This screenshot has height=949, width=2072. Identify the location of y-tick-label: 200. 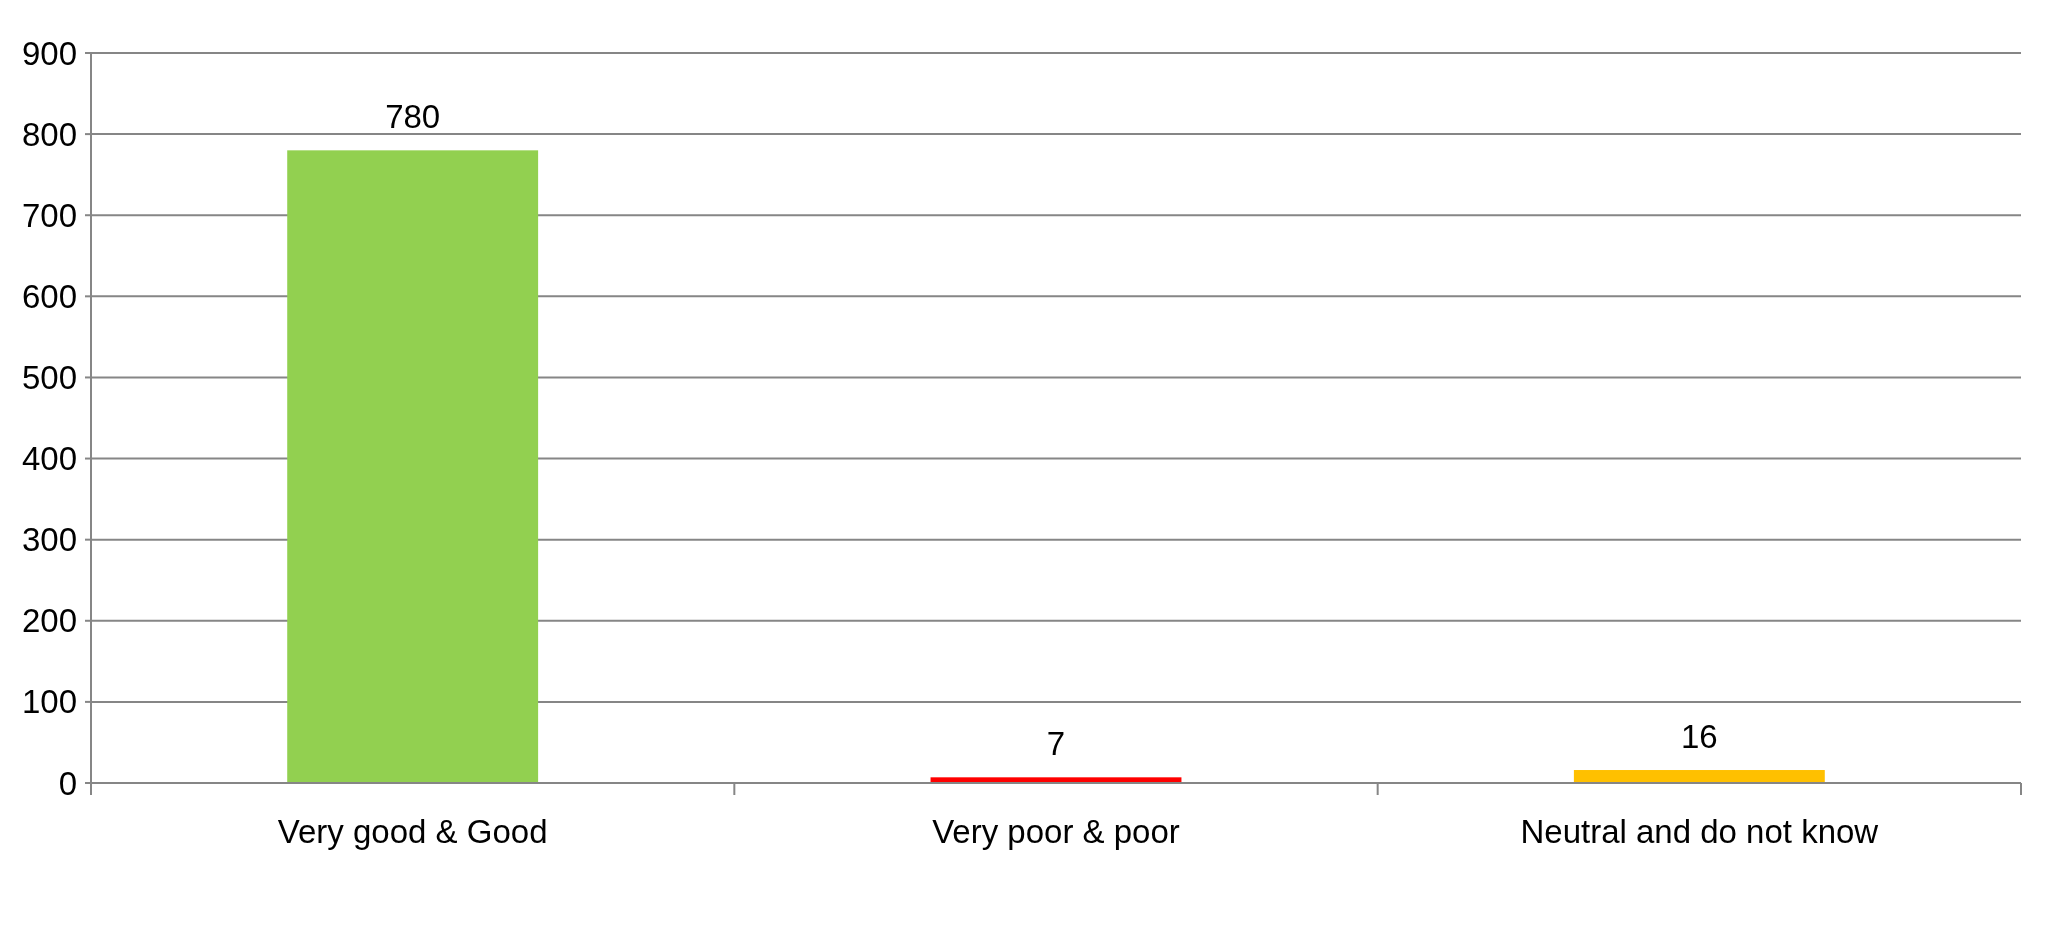
(49, 621).